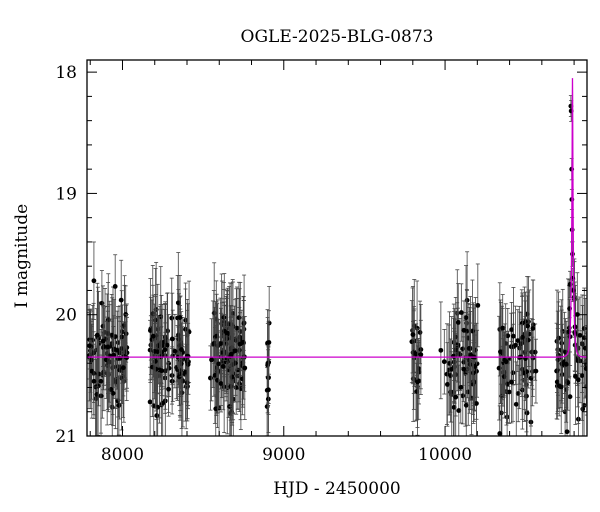  I want to click on y-tick-label: 20, so click(66, 316).